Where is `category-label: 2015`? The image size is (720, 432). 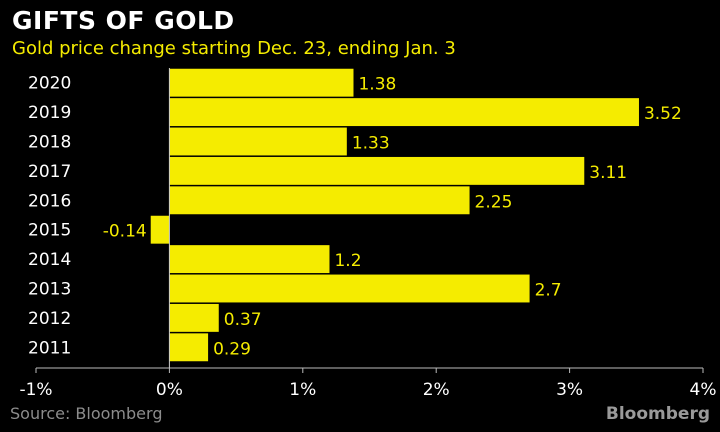
category-label: 2015 is located at coordinates (49, 231).